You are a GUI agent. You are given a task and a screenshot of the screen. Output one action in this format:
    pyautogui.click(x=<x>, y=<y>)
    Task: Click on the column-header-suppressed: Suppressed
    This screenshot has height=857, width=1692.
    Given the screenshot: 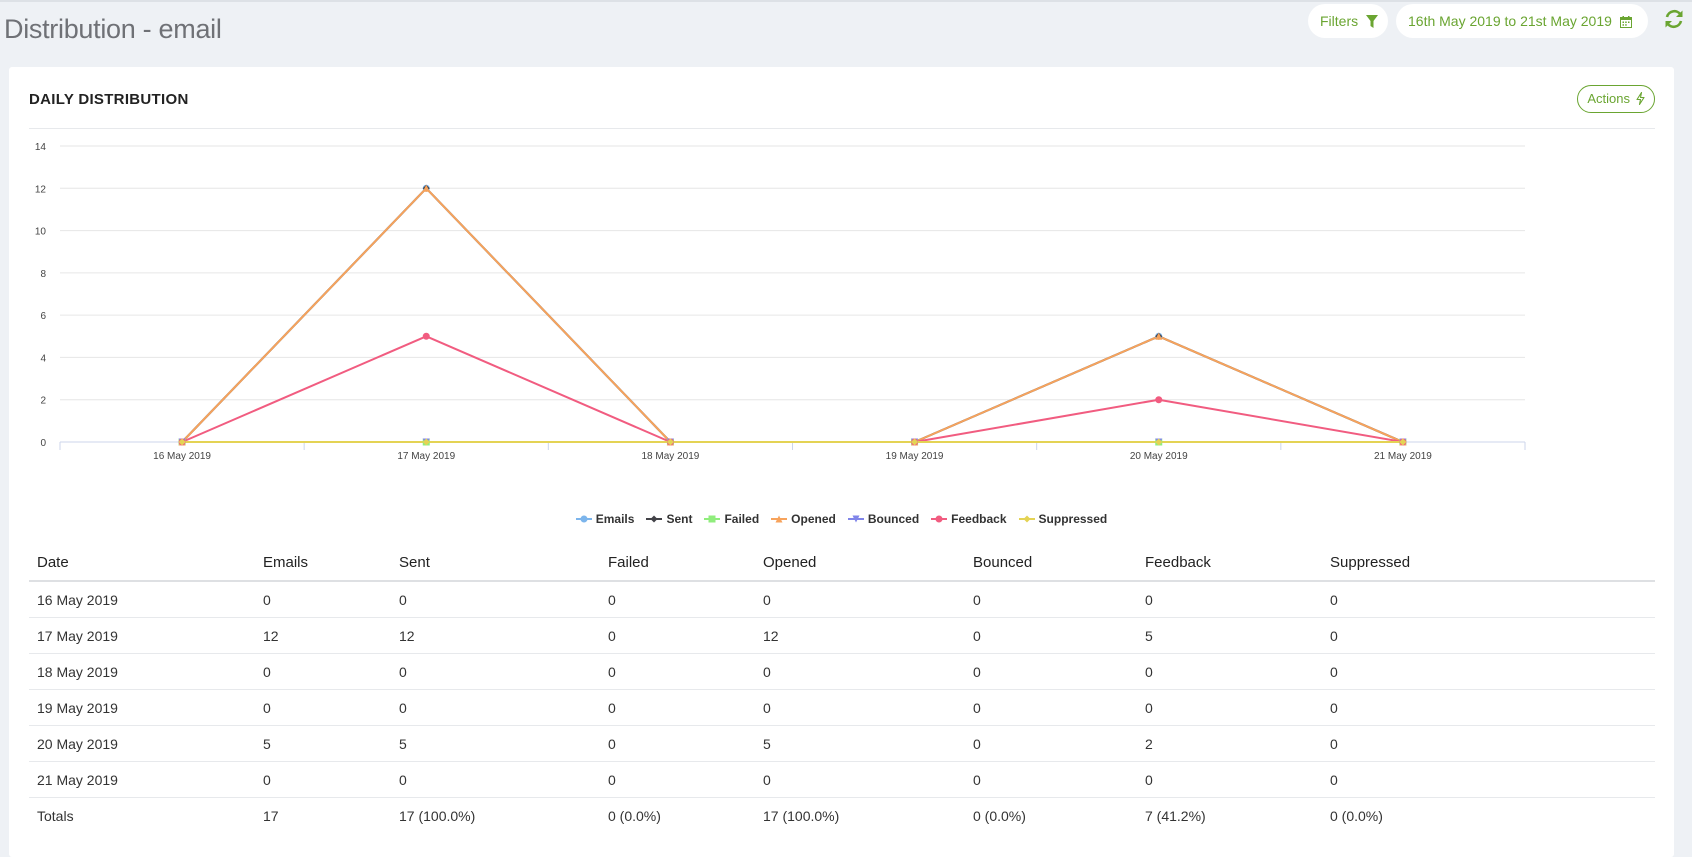 What is the action you would take?
    pyautogui.click(x=1488, y=563)
    